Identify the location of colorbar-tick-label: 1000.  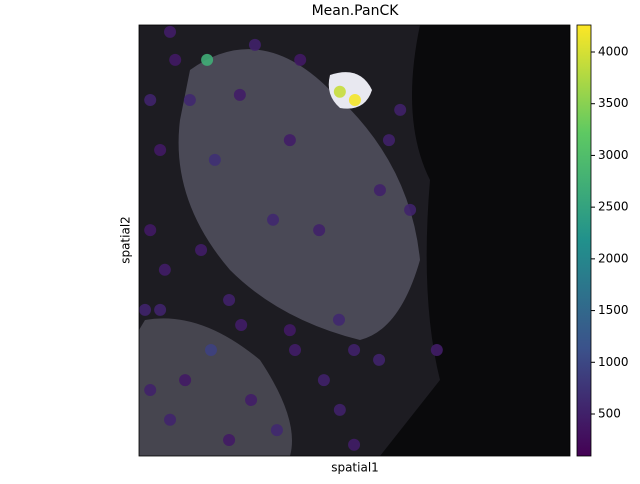
(613, 362).